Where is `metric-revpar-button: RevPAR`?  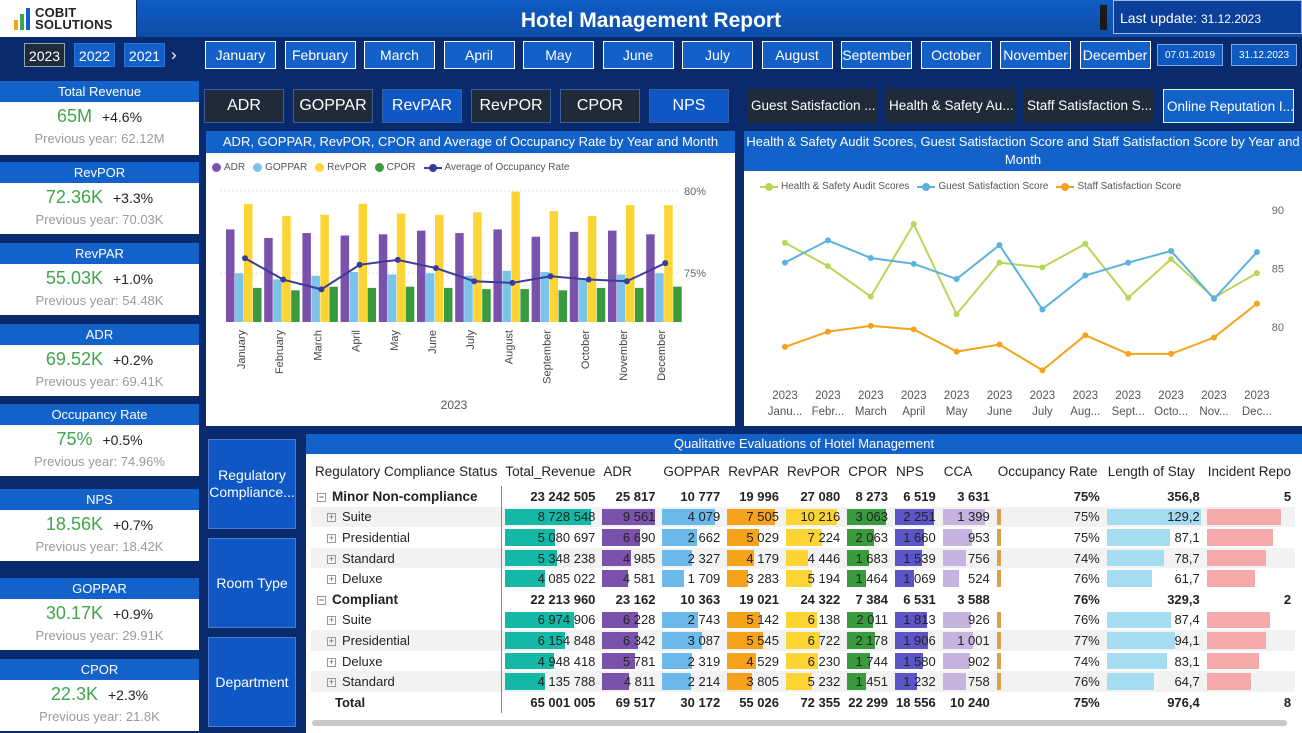 metric-revpar-button: RevPAR is located at coordinates (422, 106).